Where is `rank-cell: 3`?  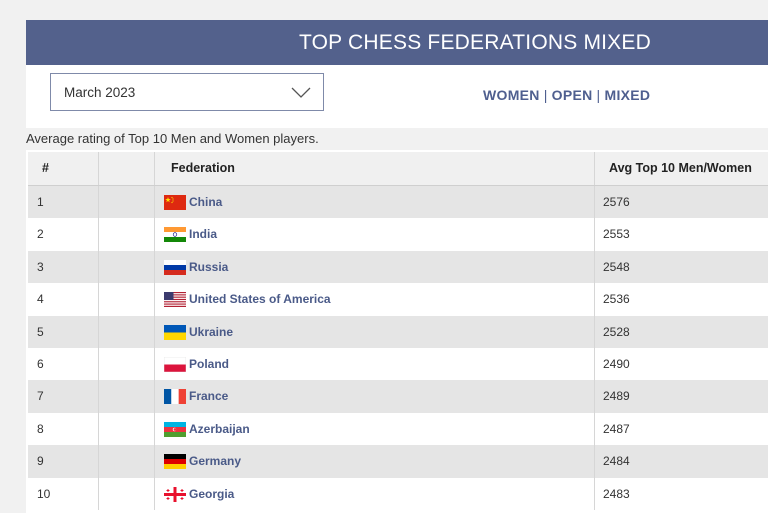 rank-cell: 3 is located at coordinates (40, 266).